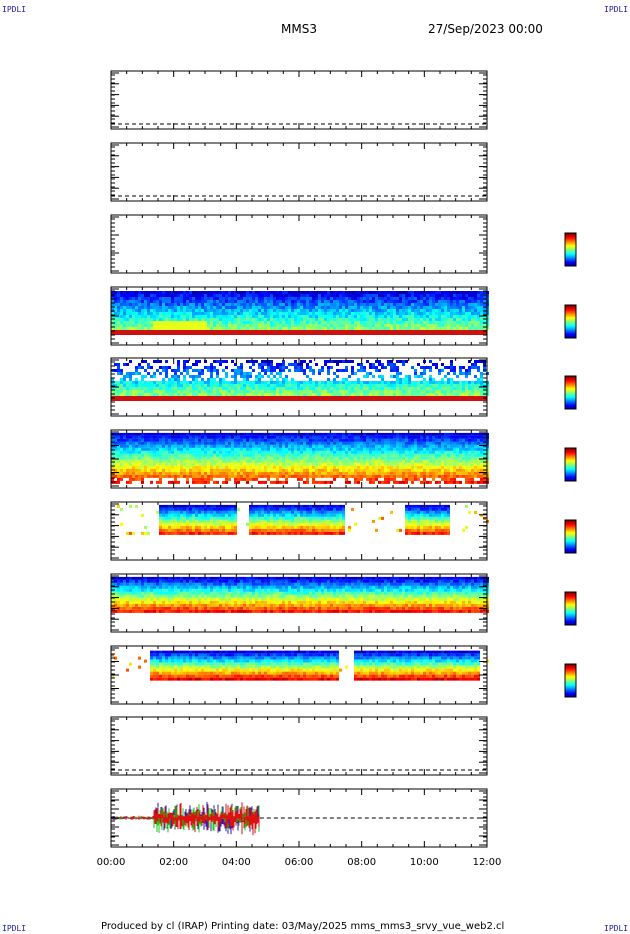 The image size is (630, 934). I want to click on spectrogram-divpi, so click(298, 818).